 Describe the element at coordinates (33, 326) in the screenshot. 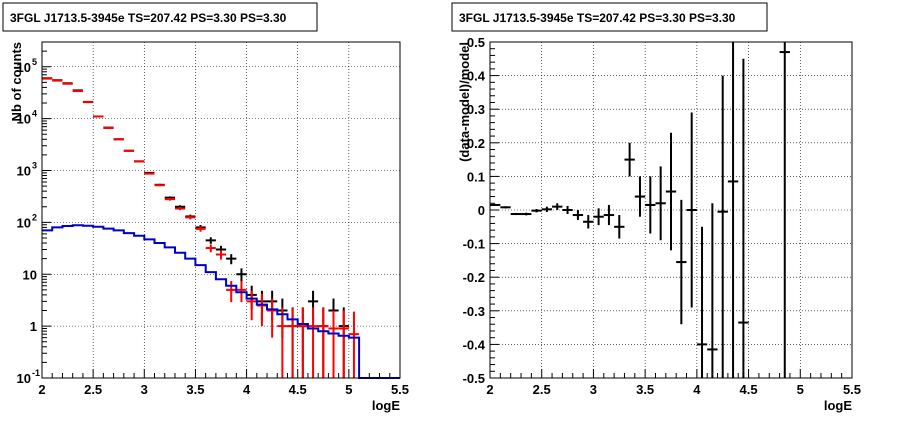

I see `left-y-tick-label: 1` at that location.